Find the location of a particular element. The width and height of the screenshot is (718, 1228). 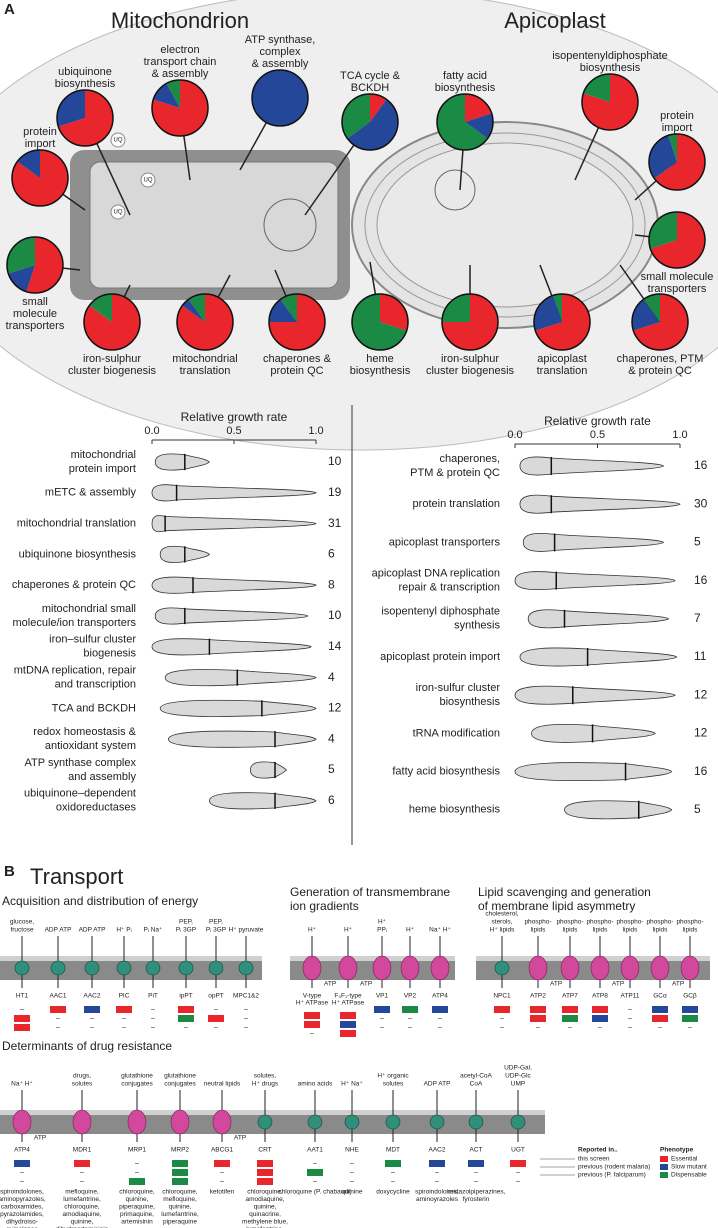

row-label: mtDNA replication, repair is located at coordinates (75, 671).